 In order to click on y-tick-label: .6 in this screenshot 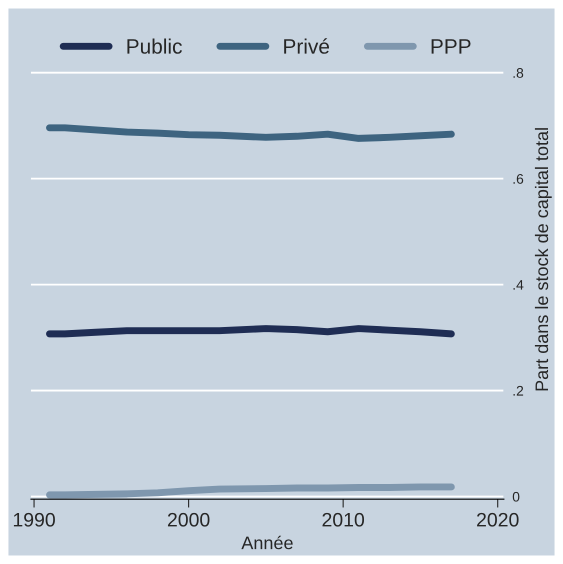, I will do `click(518, 179)`.